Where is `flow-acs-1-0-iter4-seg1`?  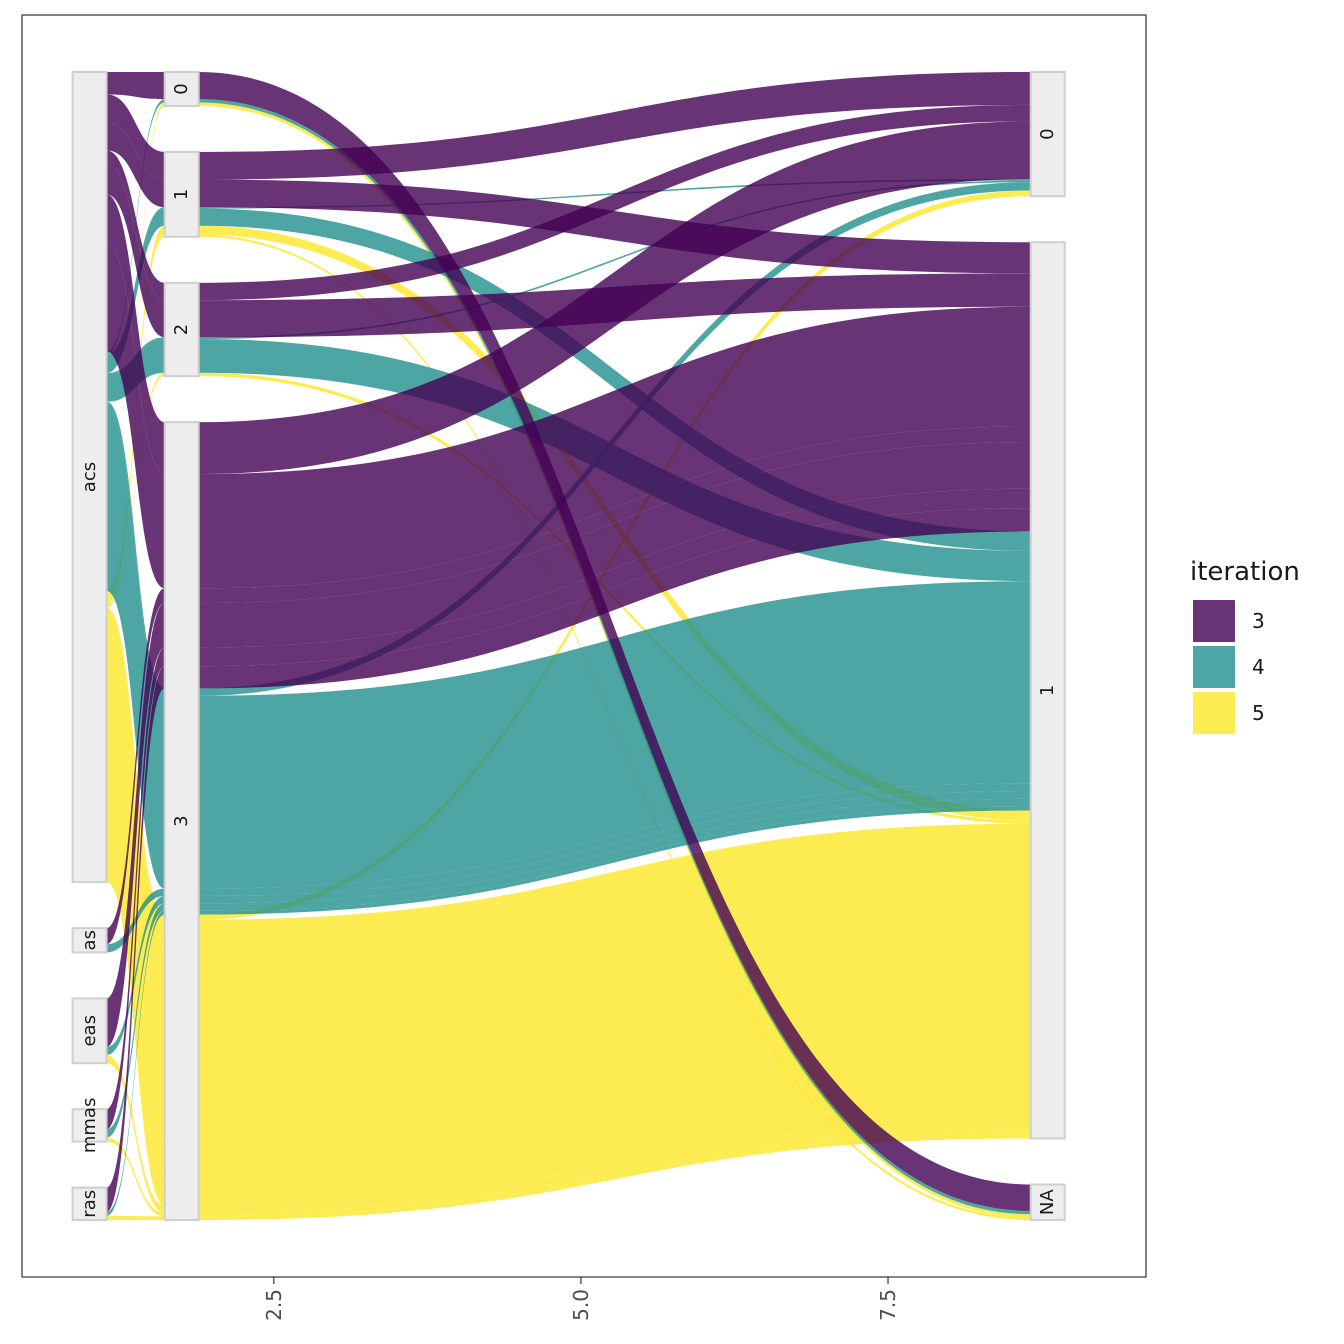
flow-acs-1-0-iter4-seg1 is located at coordinates (614, 193).